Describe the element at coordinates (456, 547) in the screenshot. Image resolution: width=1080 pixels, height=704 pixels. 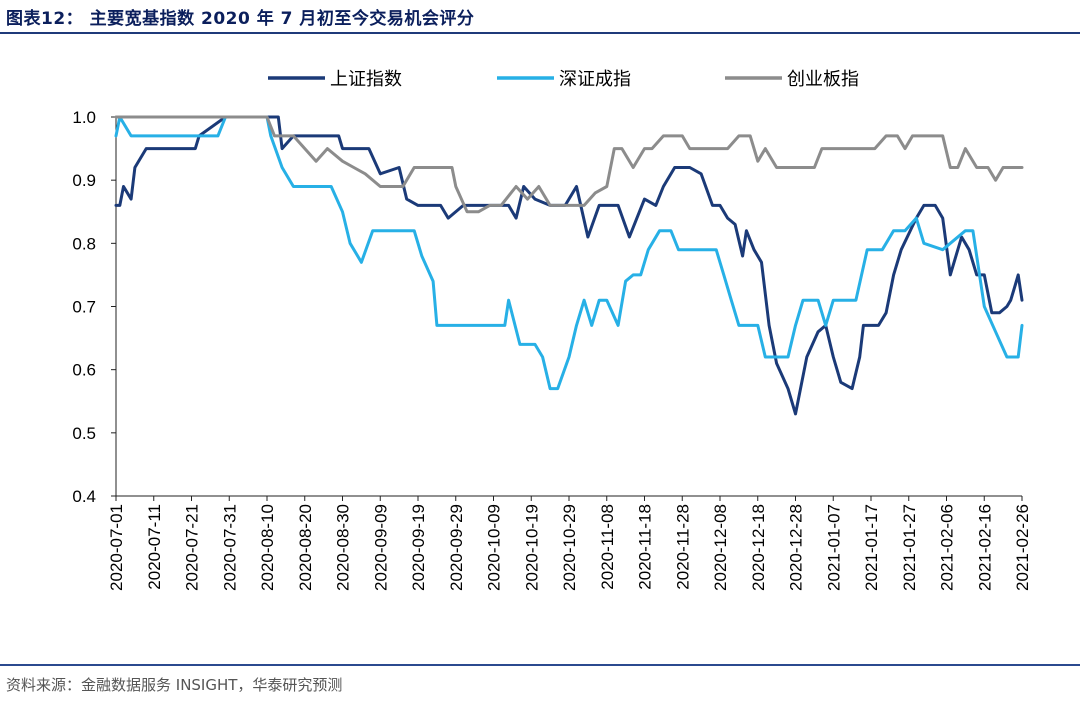
I see `x-tick-label: 2020-09-29` at that location.